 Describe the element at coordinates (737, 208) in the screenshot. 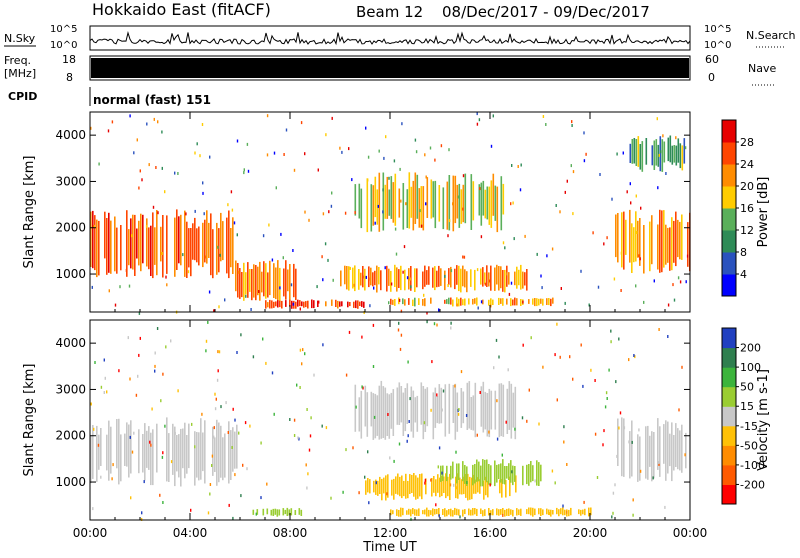

I see `power-colorbar: 4 8 12 16 20 24 28` at that location.